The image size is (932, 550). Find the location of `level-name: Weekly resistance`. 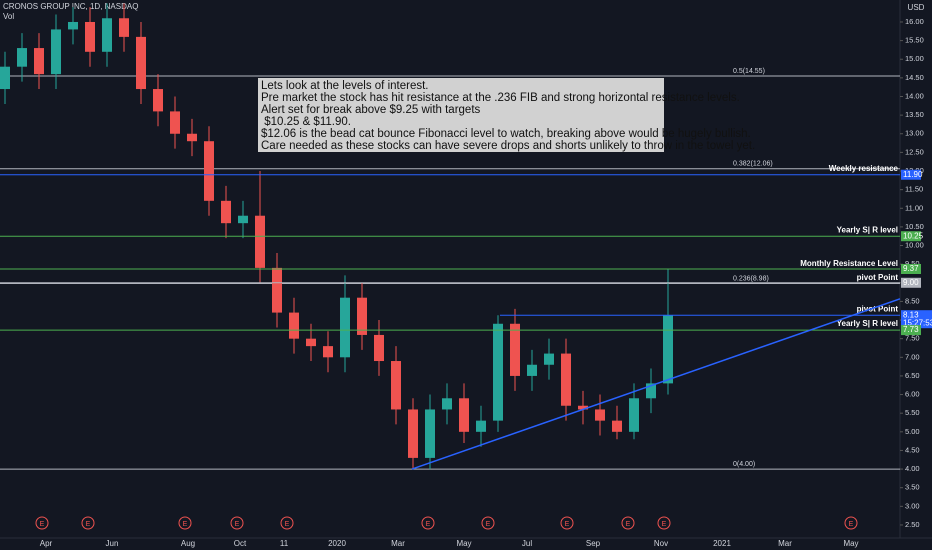

level-name: Weekly resistance is located at coordinates (864, 168).